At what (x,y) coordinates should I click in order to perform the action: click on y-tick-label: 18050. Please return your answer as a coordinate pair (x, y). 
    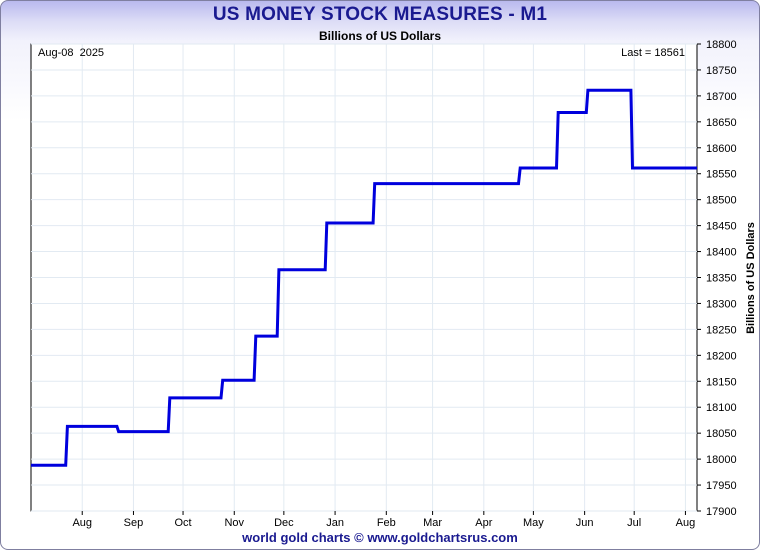
    Looking at the image, I should click on (721, 434).